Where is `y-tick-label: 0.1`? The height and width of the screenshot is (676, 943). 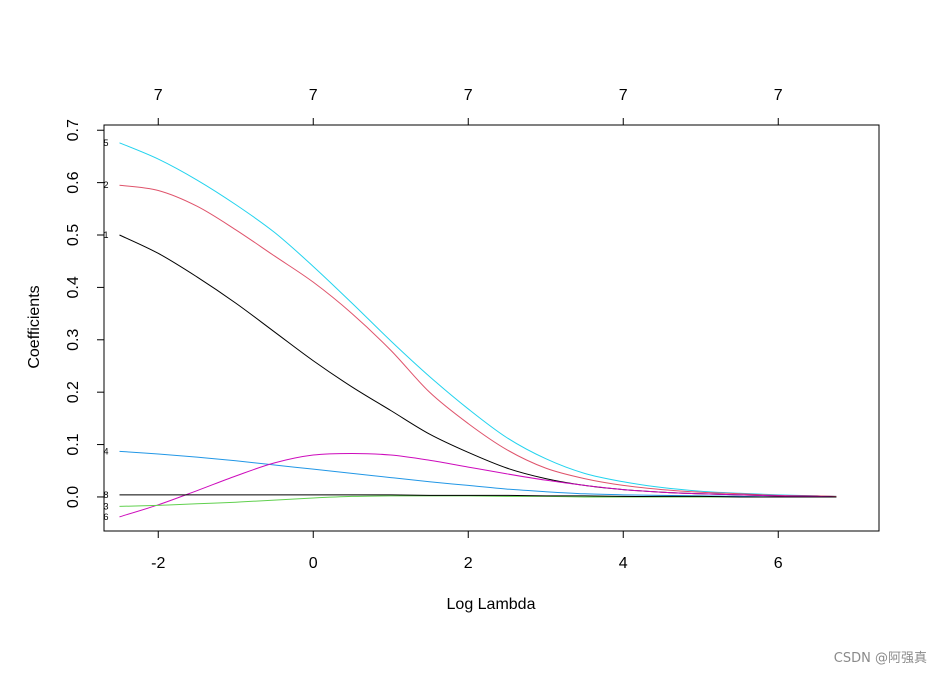
y-tick-label: 0.1 is located at coordinates (73, 444).